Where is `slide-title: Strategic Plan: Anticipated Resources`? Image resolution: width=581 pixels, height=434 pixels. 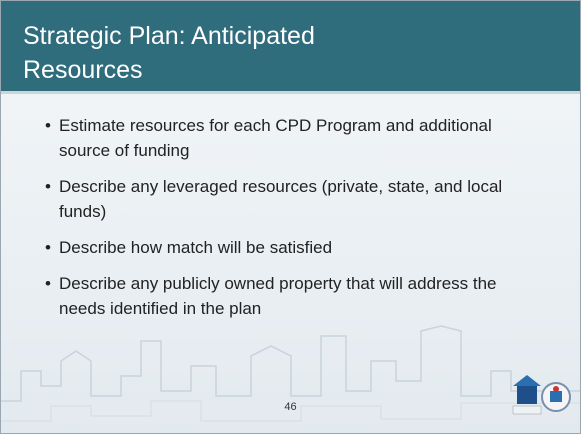 slide-title: Strategic Plan: Anticipated Resources is located at coordinates (169, 53).